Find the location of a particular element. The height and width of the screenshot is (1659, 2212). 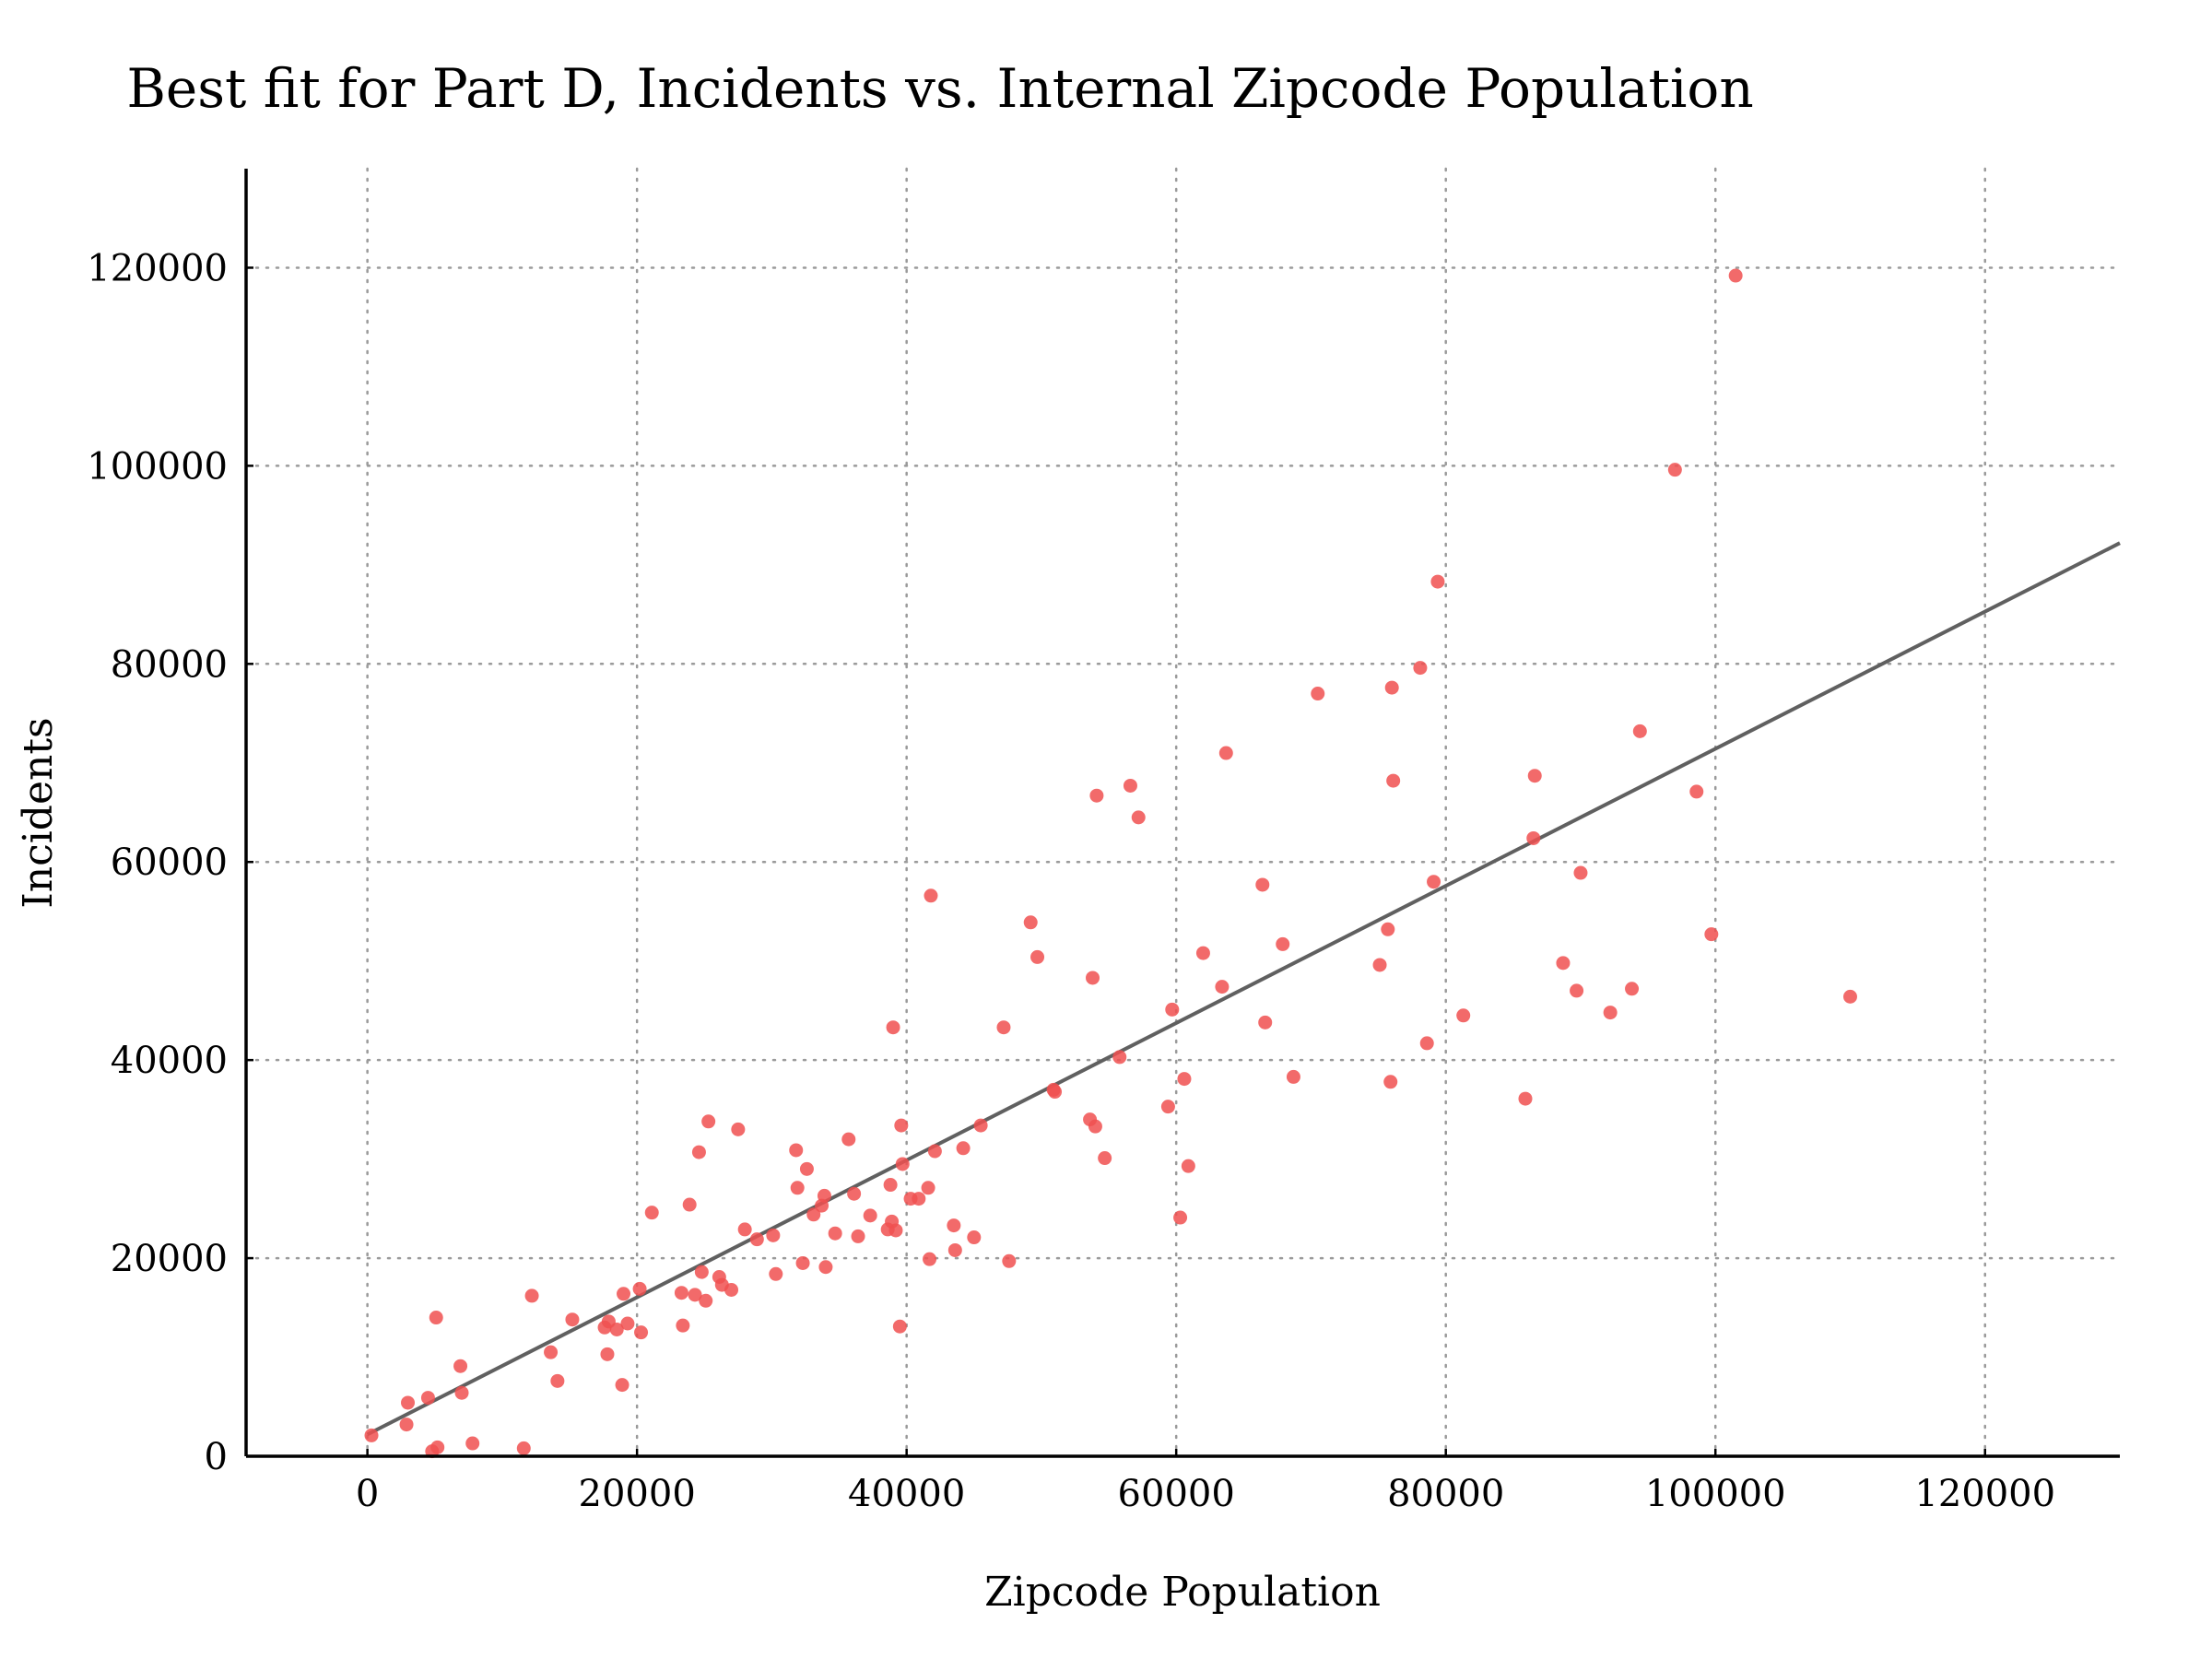

y-axis-label: Incidents is located at coordinates (38, 812).